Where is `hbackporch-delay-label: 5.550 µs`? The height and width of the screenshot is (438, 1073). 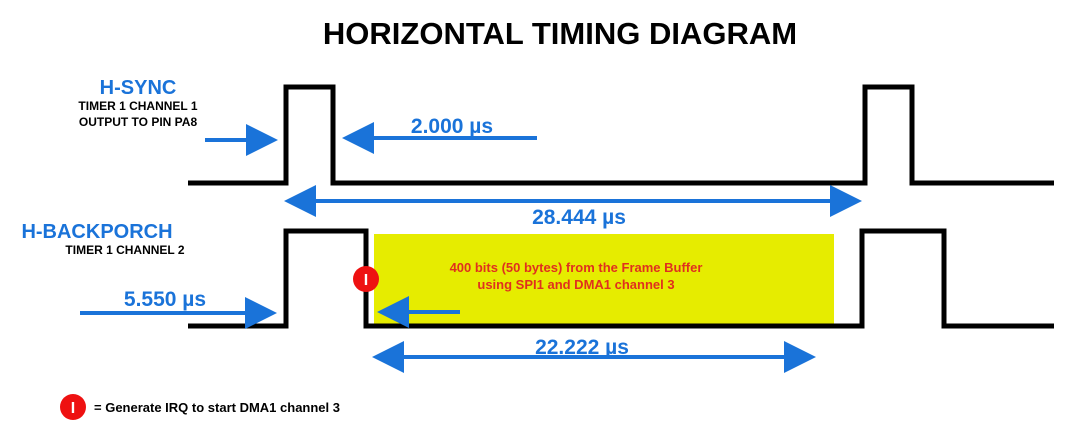
hbackporch-delay-label: 5.550 µs is located at coordinates (165, 299).